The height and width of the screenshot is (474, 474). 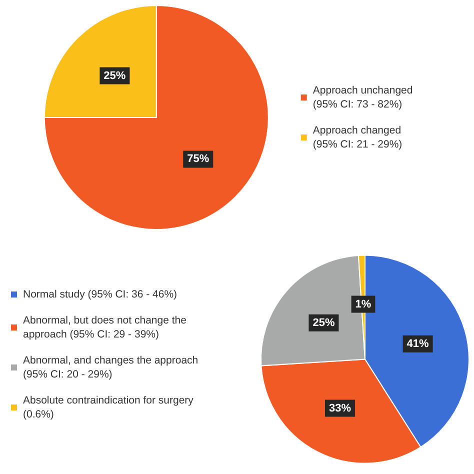 What do you see at coordinates (100, 294) in the screenshot?
I see `legend-label: Normal study (95% CI: 36 - 46%)` at bounding box center [100, 294].